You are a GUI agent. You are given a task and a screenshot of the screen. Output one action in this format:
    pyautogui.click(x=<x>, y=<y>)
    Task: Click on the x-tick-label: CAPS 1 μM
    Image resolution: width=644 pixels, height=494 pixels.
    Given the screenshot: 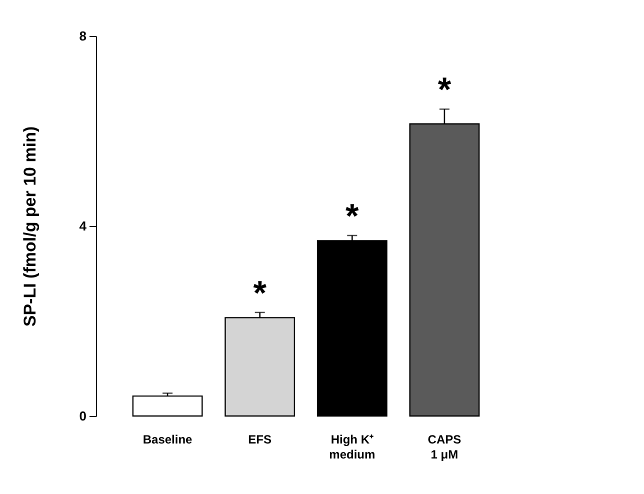 What is the action you would take?
    pyautogui.click(x=445, y=447)
    